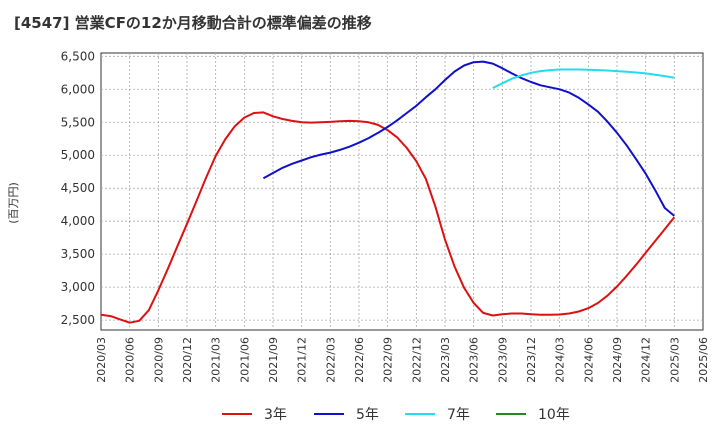  Describe the element at coordinates (588, 360) in the screenshot. I see `x-tick-label: 2024/06` at that location.